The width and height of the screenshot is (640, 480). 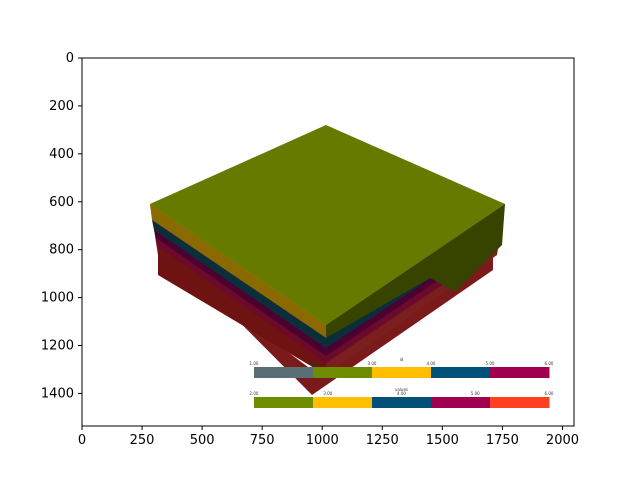 I want to click on y-tick-label: 400, so click(x=61, y=154).